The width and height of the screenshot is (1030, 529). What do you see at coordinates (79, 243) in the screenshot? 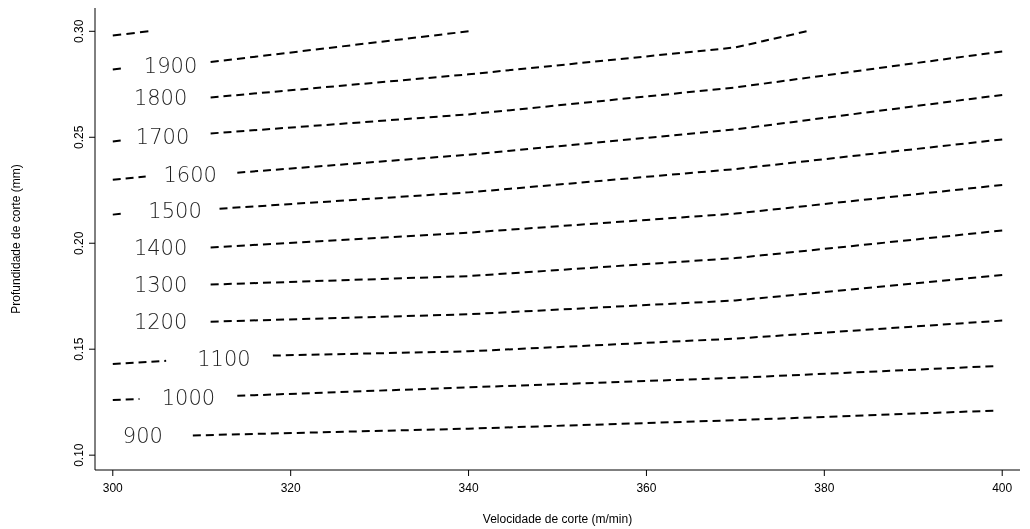
I see `y-tick-label: 0.20` at bounding box center [79, 243].